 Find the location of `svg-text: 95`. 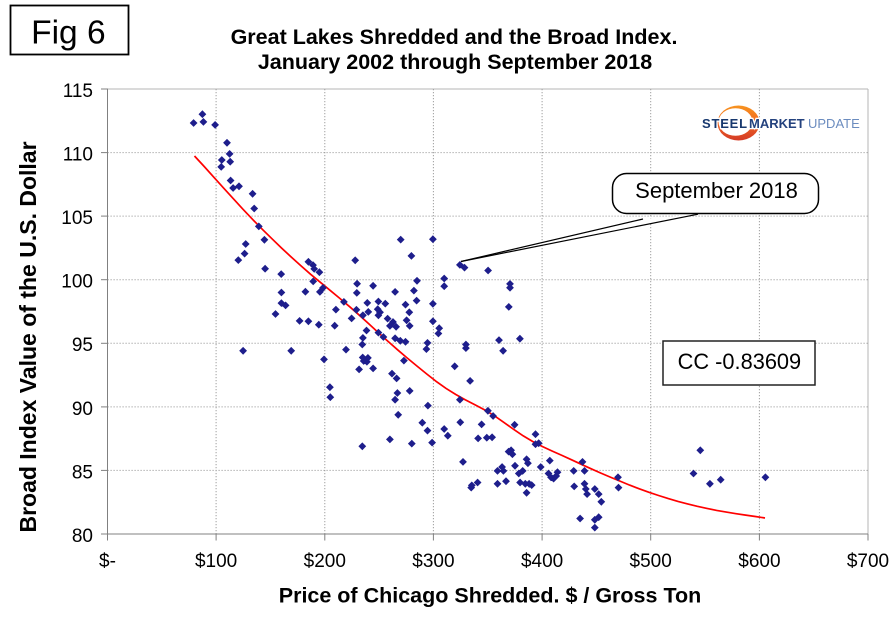

svg-text: 95 is located at coordinates (82, 345).